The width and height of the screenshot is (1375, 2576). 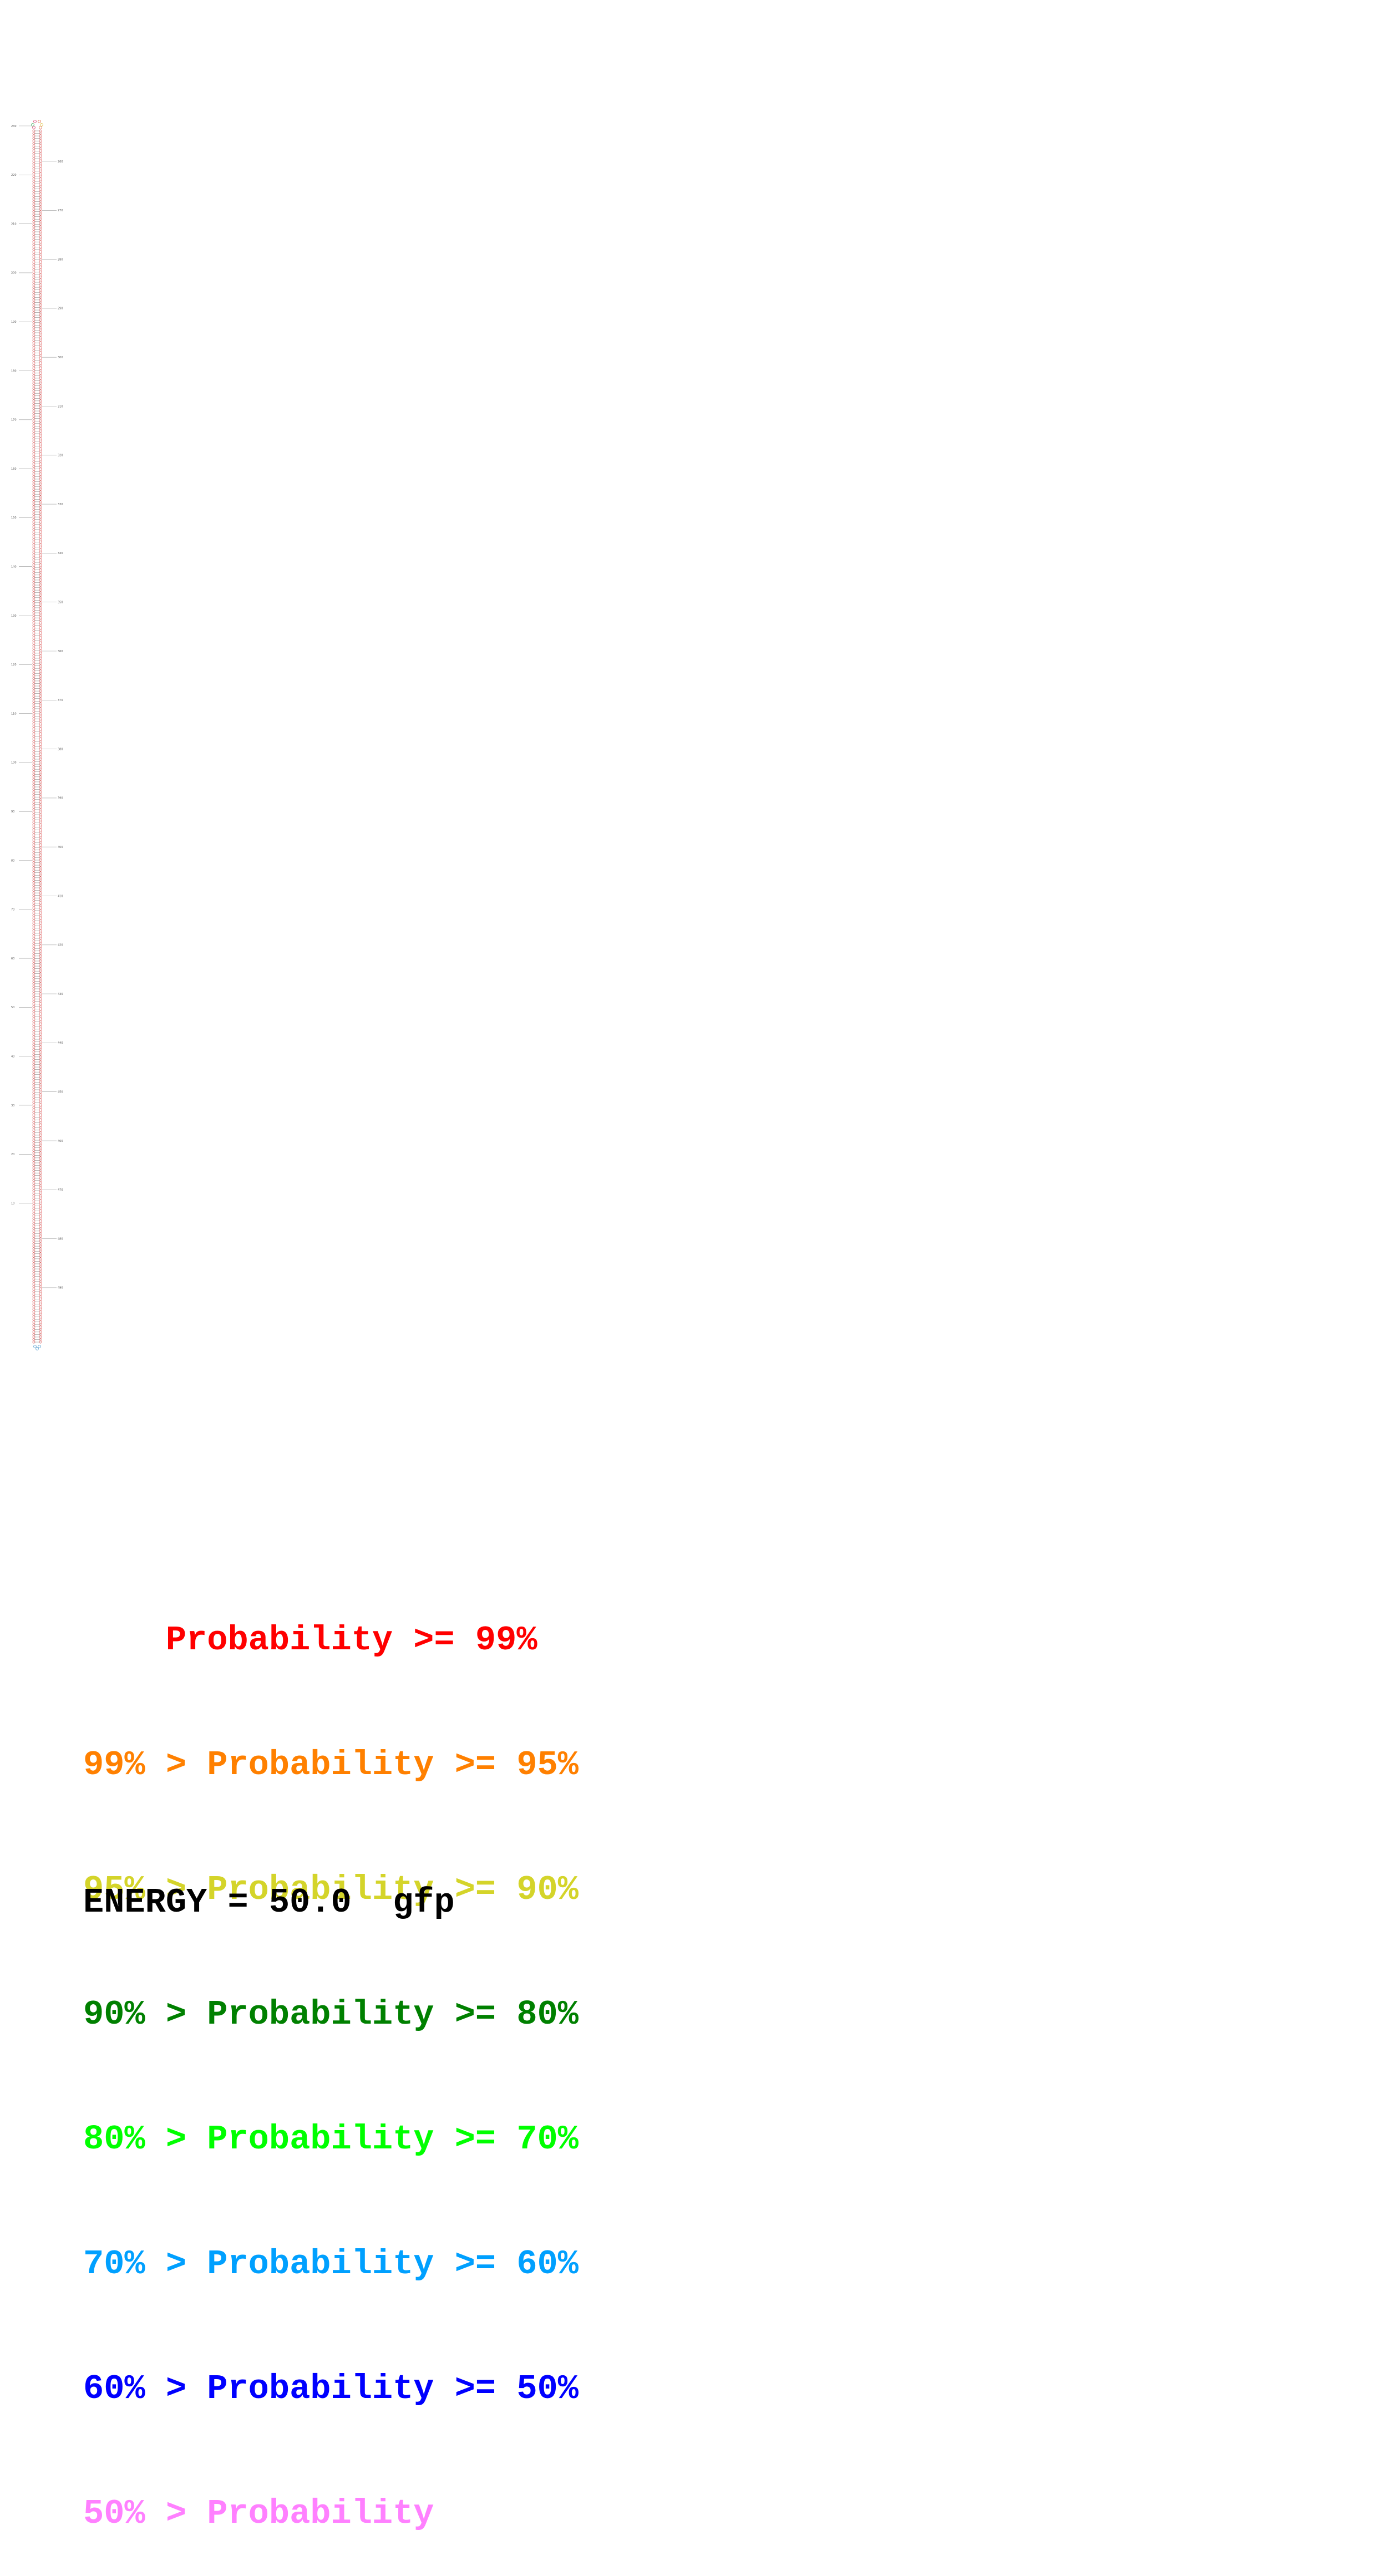 What do you see at coordinates (393, 2264) in the screenshot?
I see `legend-text: Probability >= 60%` at bounding box center [393, 2264].